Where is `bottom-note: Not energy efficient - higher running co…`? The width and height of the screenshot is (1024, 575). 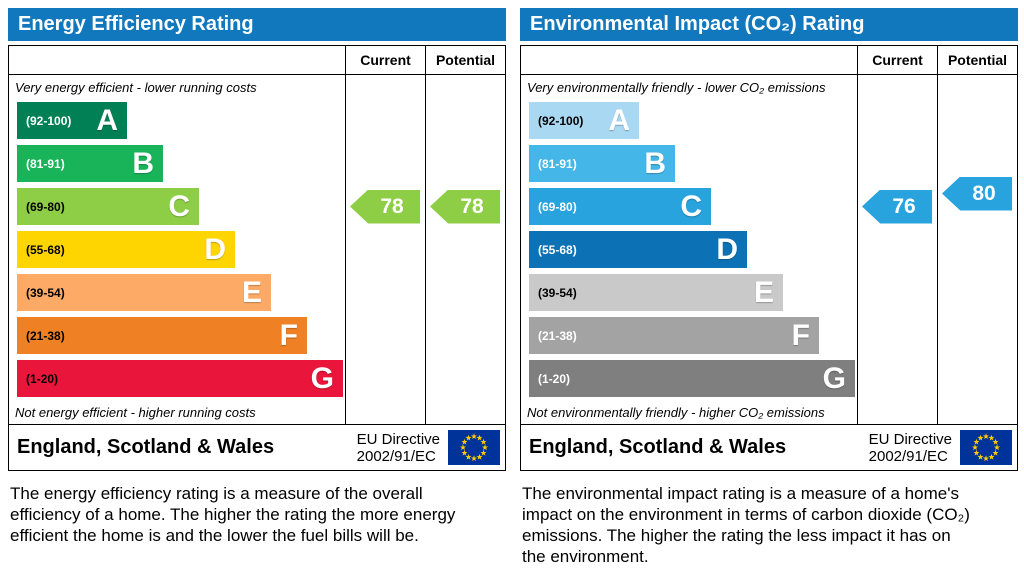
bottom-note: Not energy efficient - higher running co… is located at coordinates (135, 412).